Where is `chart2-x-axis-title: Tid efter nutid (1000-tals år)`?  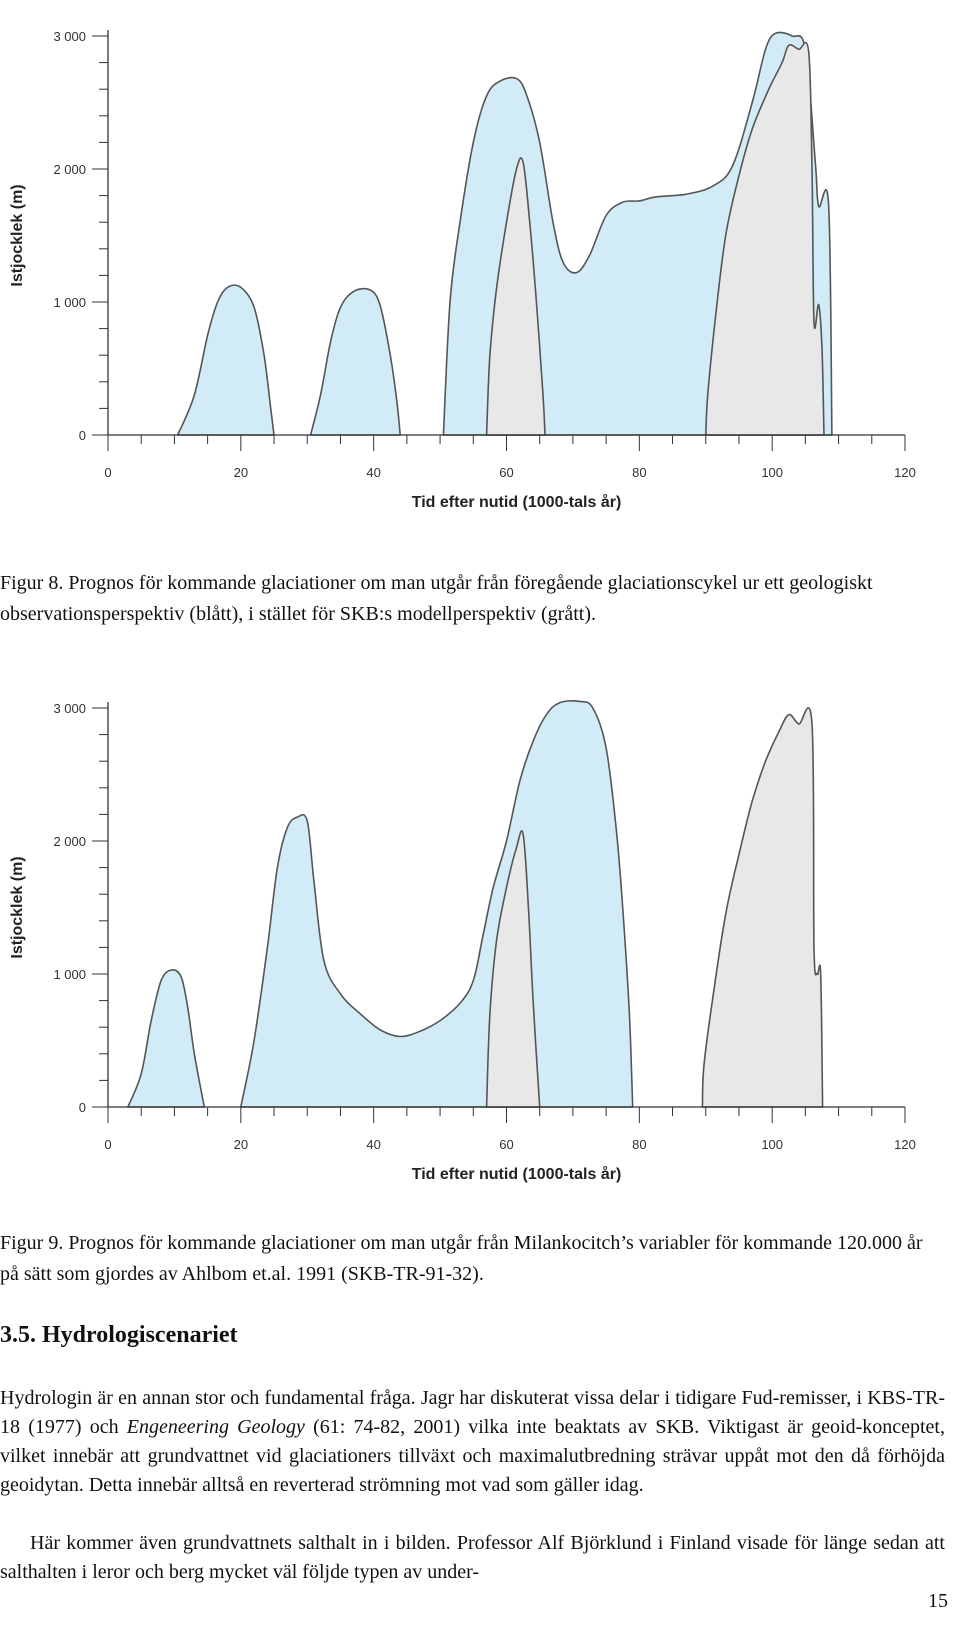
chart2-x-axis-title: Tid efter nutid (1000-tals år) is located at coordinates (517, 1174).